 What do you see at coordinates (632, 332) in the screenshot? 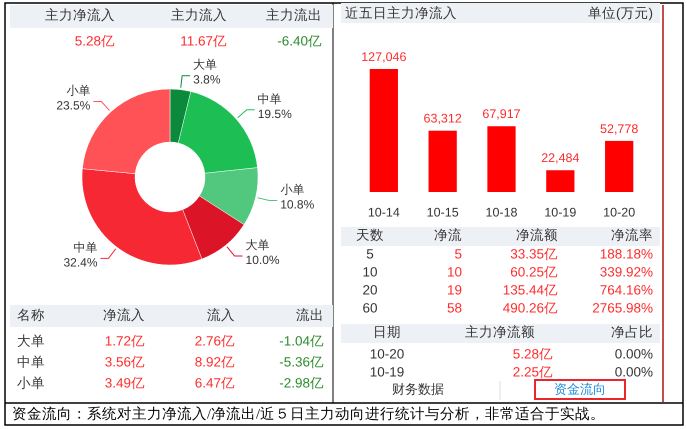
I see `text: 净占比` at bounding box center [632, 332].